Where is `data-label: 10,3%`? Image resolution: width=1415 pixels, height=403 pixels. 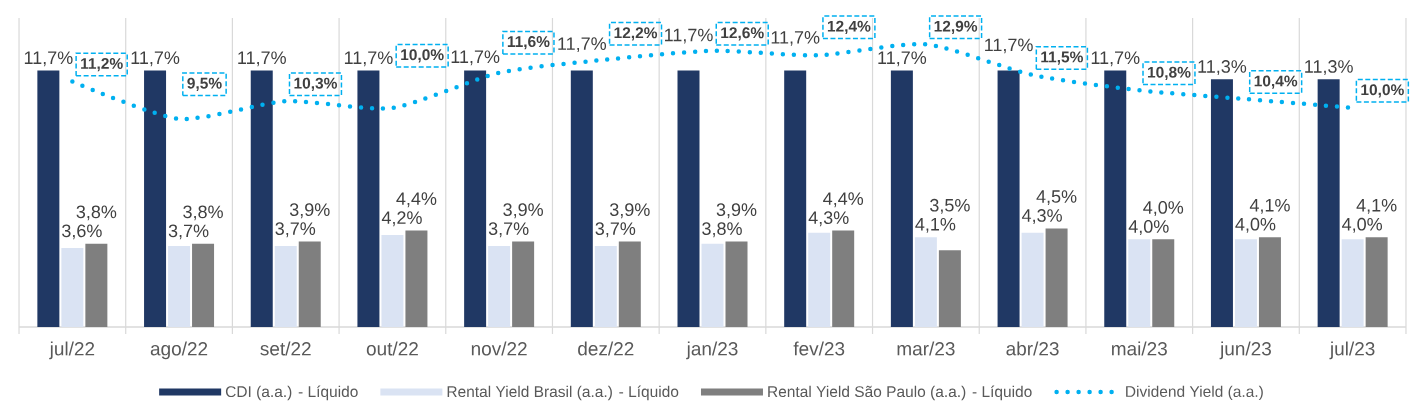 data-label: 10,3% is located at coordinates (316, 84).